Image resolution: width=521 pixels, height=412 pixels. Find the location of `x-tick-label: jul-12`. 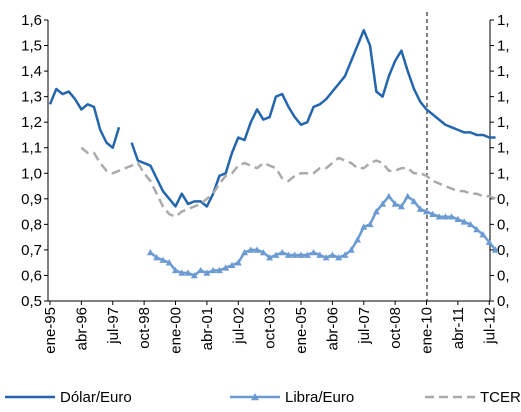

x-tick-label: jul-12 is located at coordinates (489, 326).